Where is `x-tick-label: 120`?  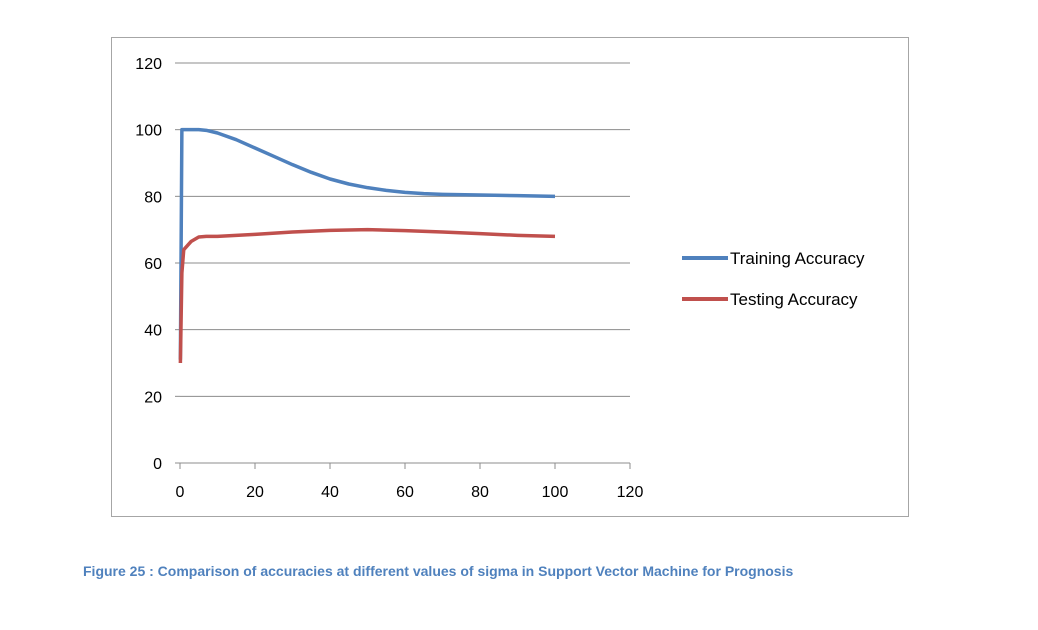
x-tick-label: 120 is located at coordinates (630, 492).